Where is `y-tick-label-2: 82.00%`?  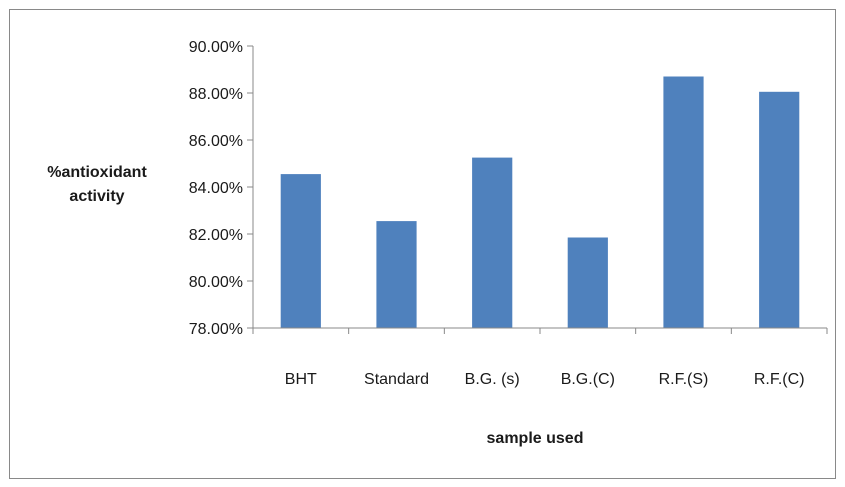
y-tick-label-2: 82.00% is located at coordinates (216, 235).